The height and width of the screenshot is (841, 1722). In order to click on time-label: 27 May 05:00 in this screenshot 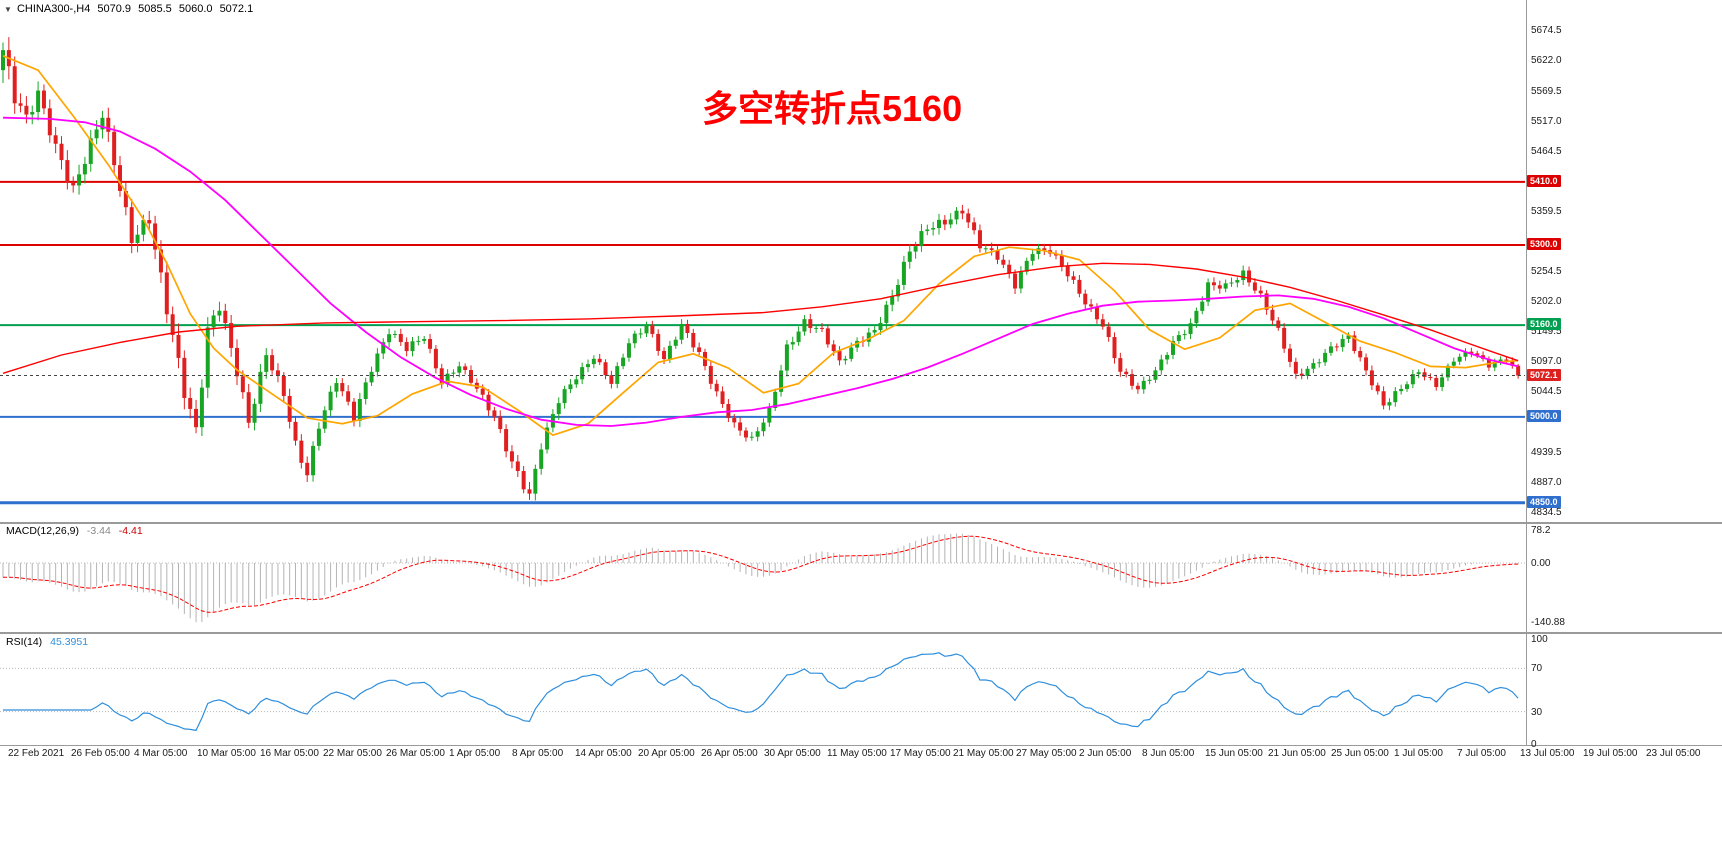, I will do `click(1046, 753)`.